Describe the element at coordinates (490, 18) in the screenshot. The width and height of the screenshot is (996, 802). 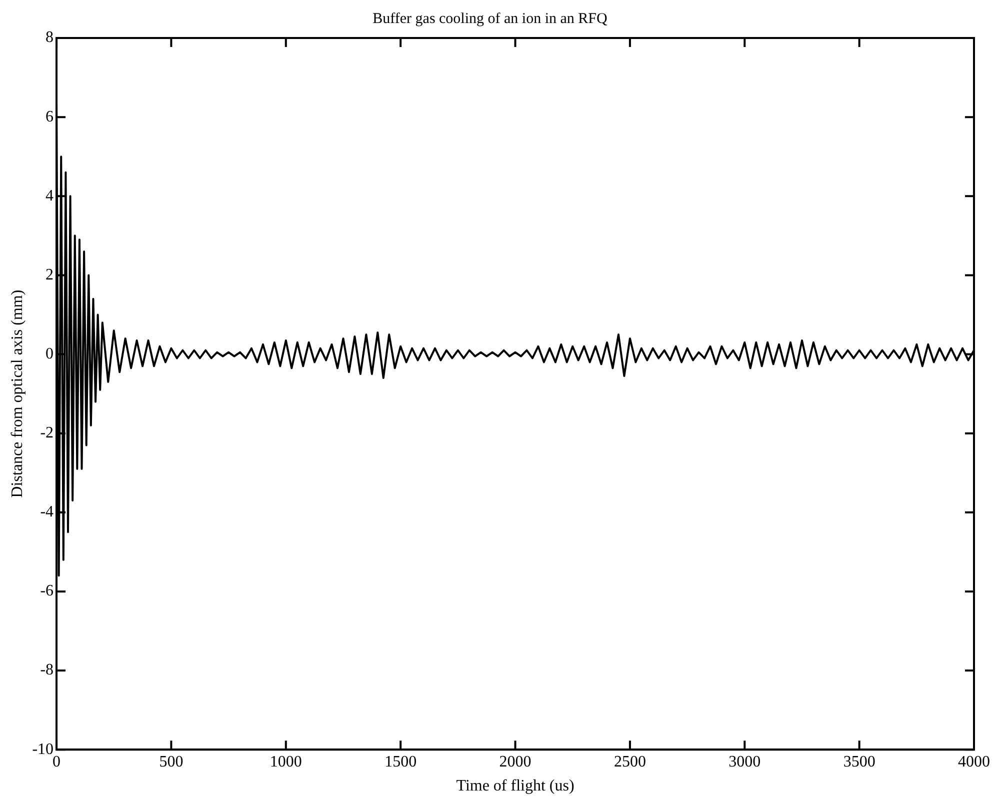
I see `chart-title: Buffer gas cooling of an ion in an RFQ` at that location.